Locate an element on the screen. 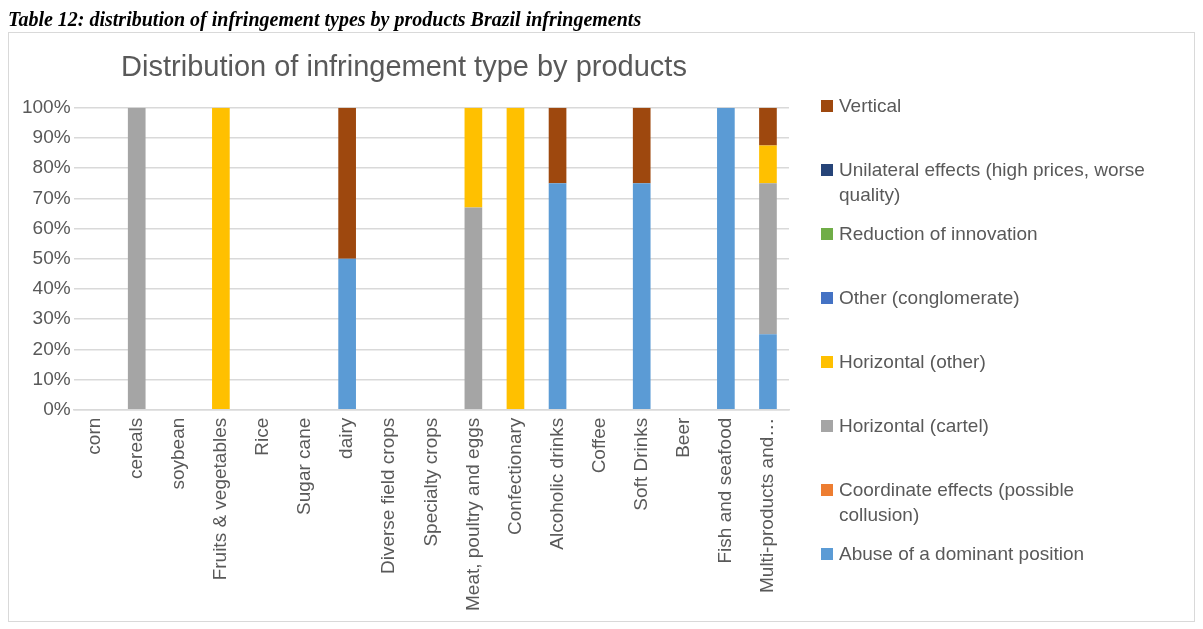 Image resolution: width=1203 pixels, height=629 pixels. legend-label: Abuse of a dominant position is located at coordinates (962, 554).